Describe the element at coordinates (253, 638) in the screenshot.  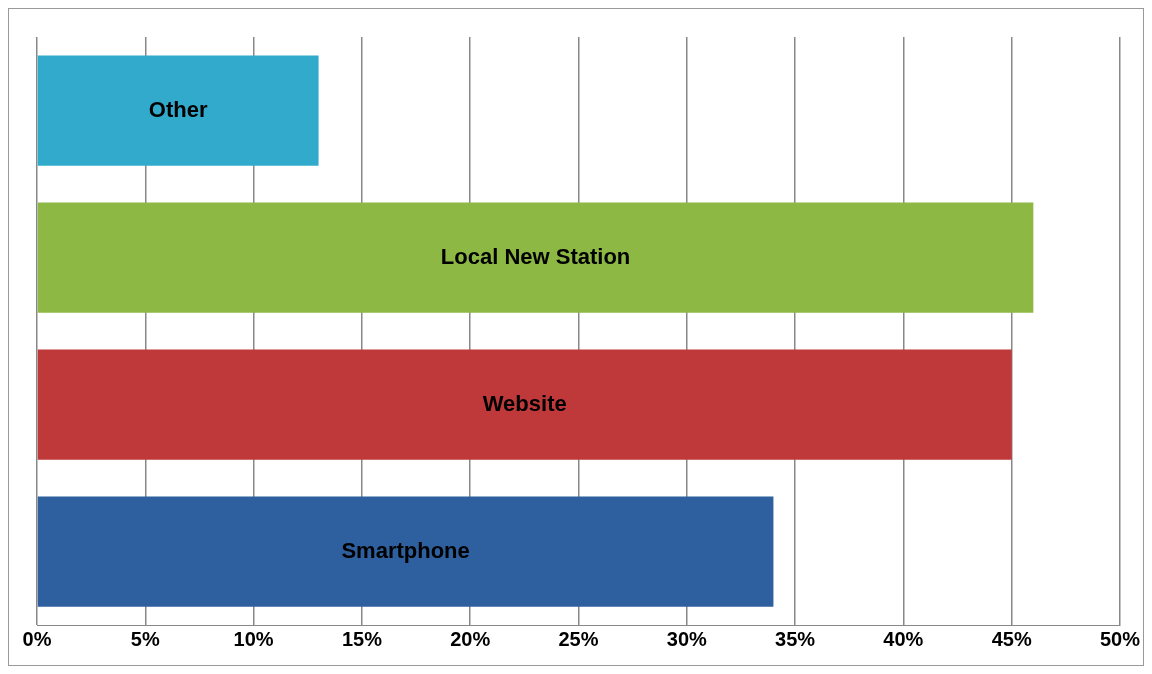
I see `x-tick-label: 10%` at that location.